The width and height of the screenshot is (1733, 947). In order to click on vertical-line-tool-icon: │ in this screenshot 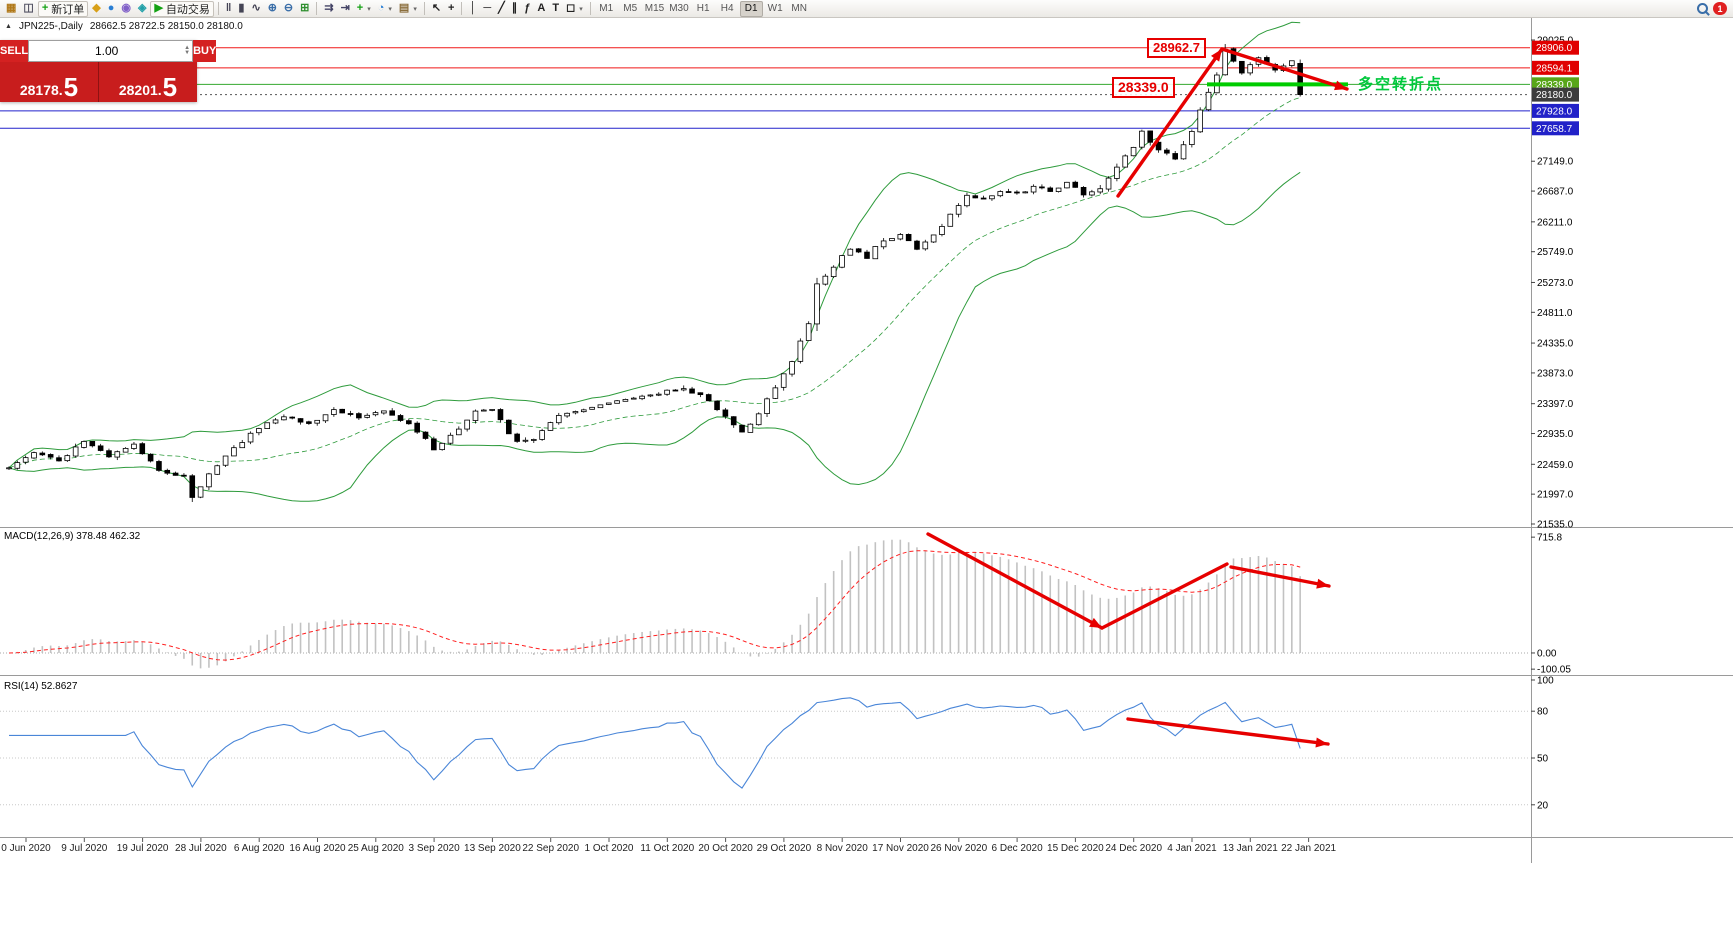, I will do `click(472, 9)`.